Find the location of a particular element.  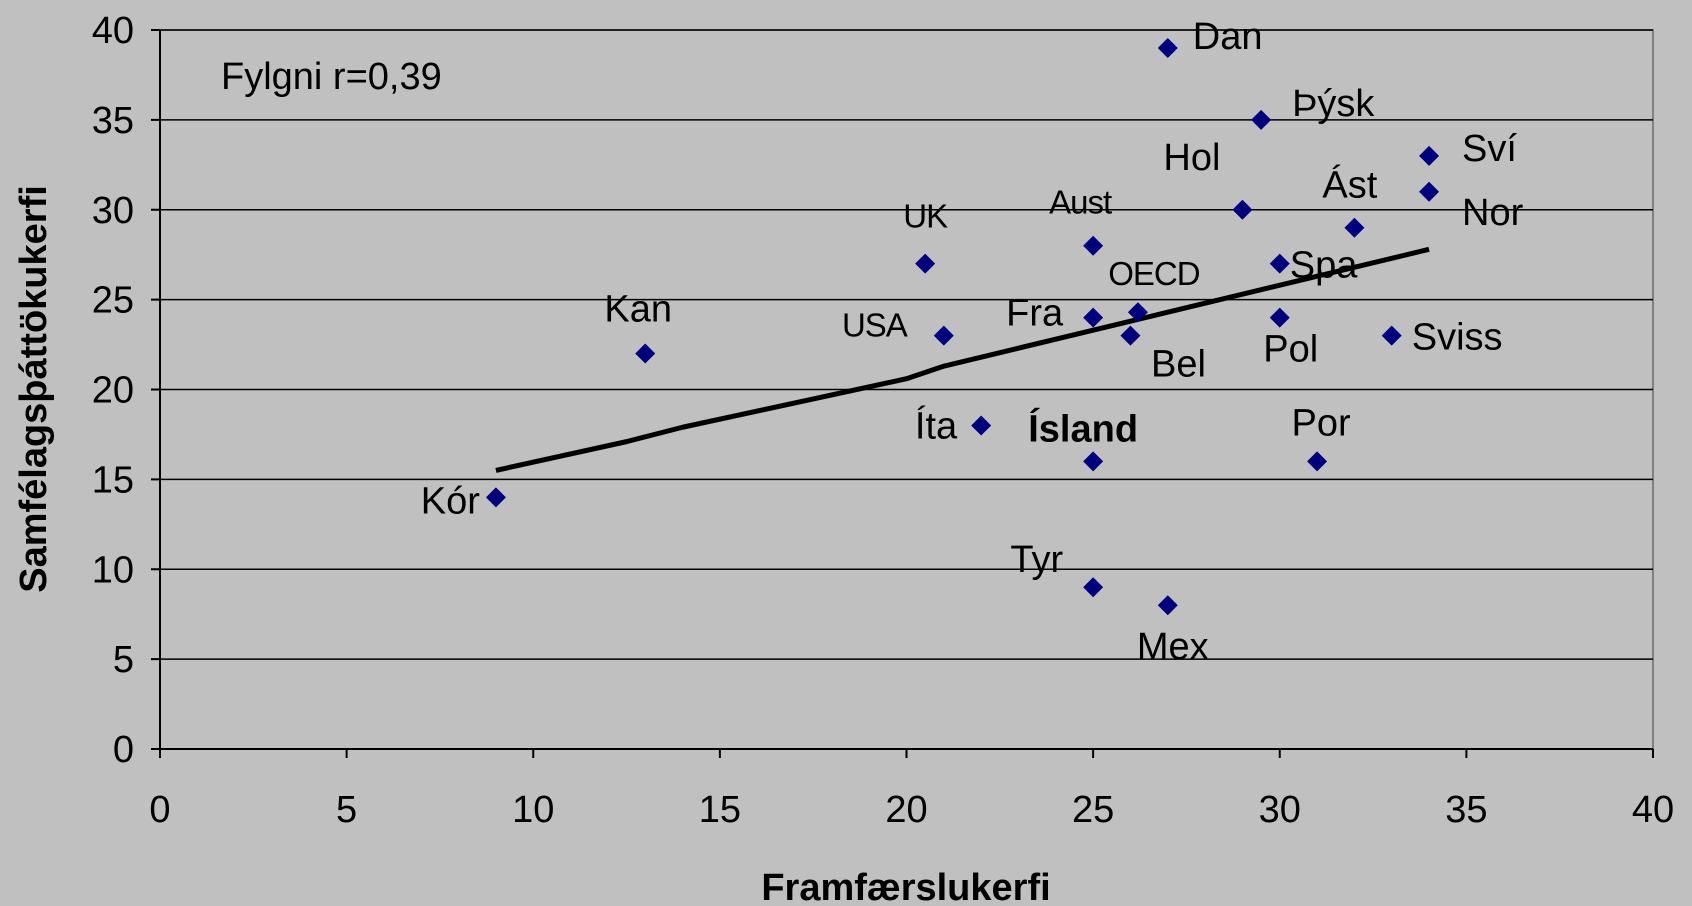

y-axis-title: Samfélagsþáttökukerfi is located at coordinates (34, 389).